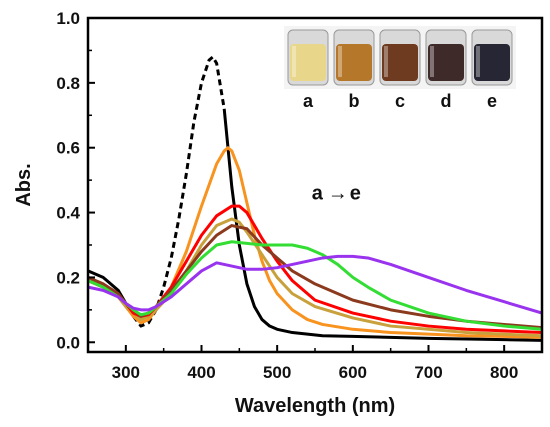 Image resolution: width=550 pixels, height=427 pixels. I want to click on x-tick-label: 600, so click(353, 372).